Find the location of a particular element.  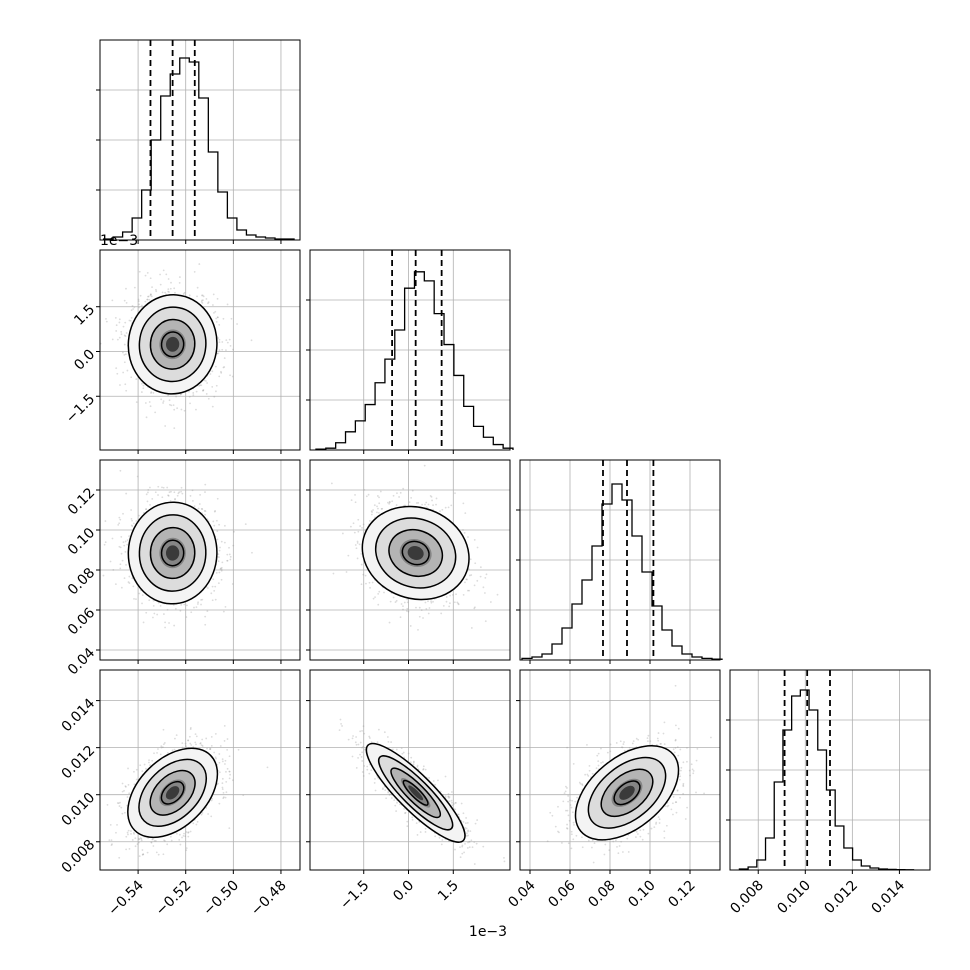

density-level is located at coordinates (415, 553).